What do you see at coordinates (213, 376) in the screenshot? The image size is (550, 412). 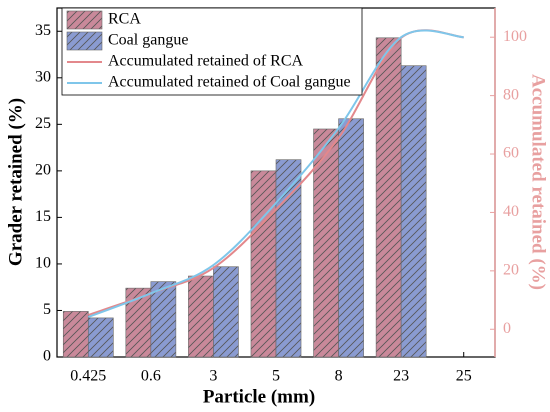 I see `x-tick-label: 3` at bounding box center [213, 376].